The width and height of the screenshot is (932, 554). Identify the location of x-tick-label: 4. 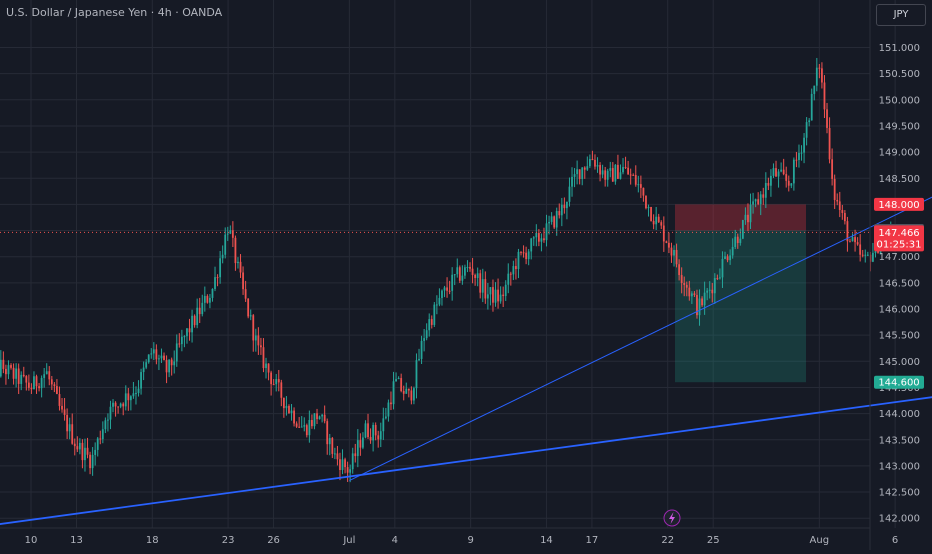
(395, 540).